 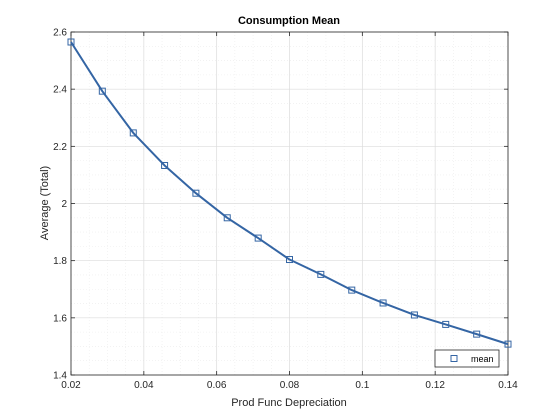 I want to click on legend-marker, so click(x=454, y=358).